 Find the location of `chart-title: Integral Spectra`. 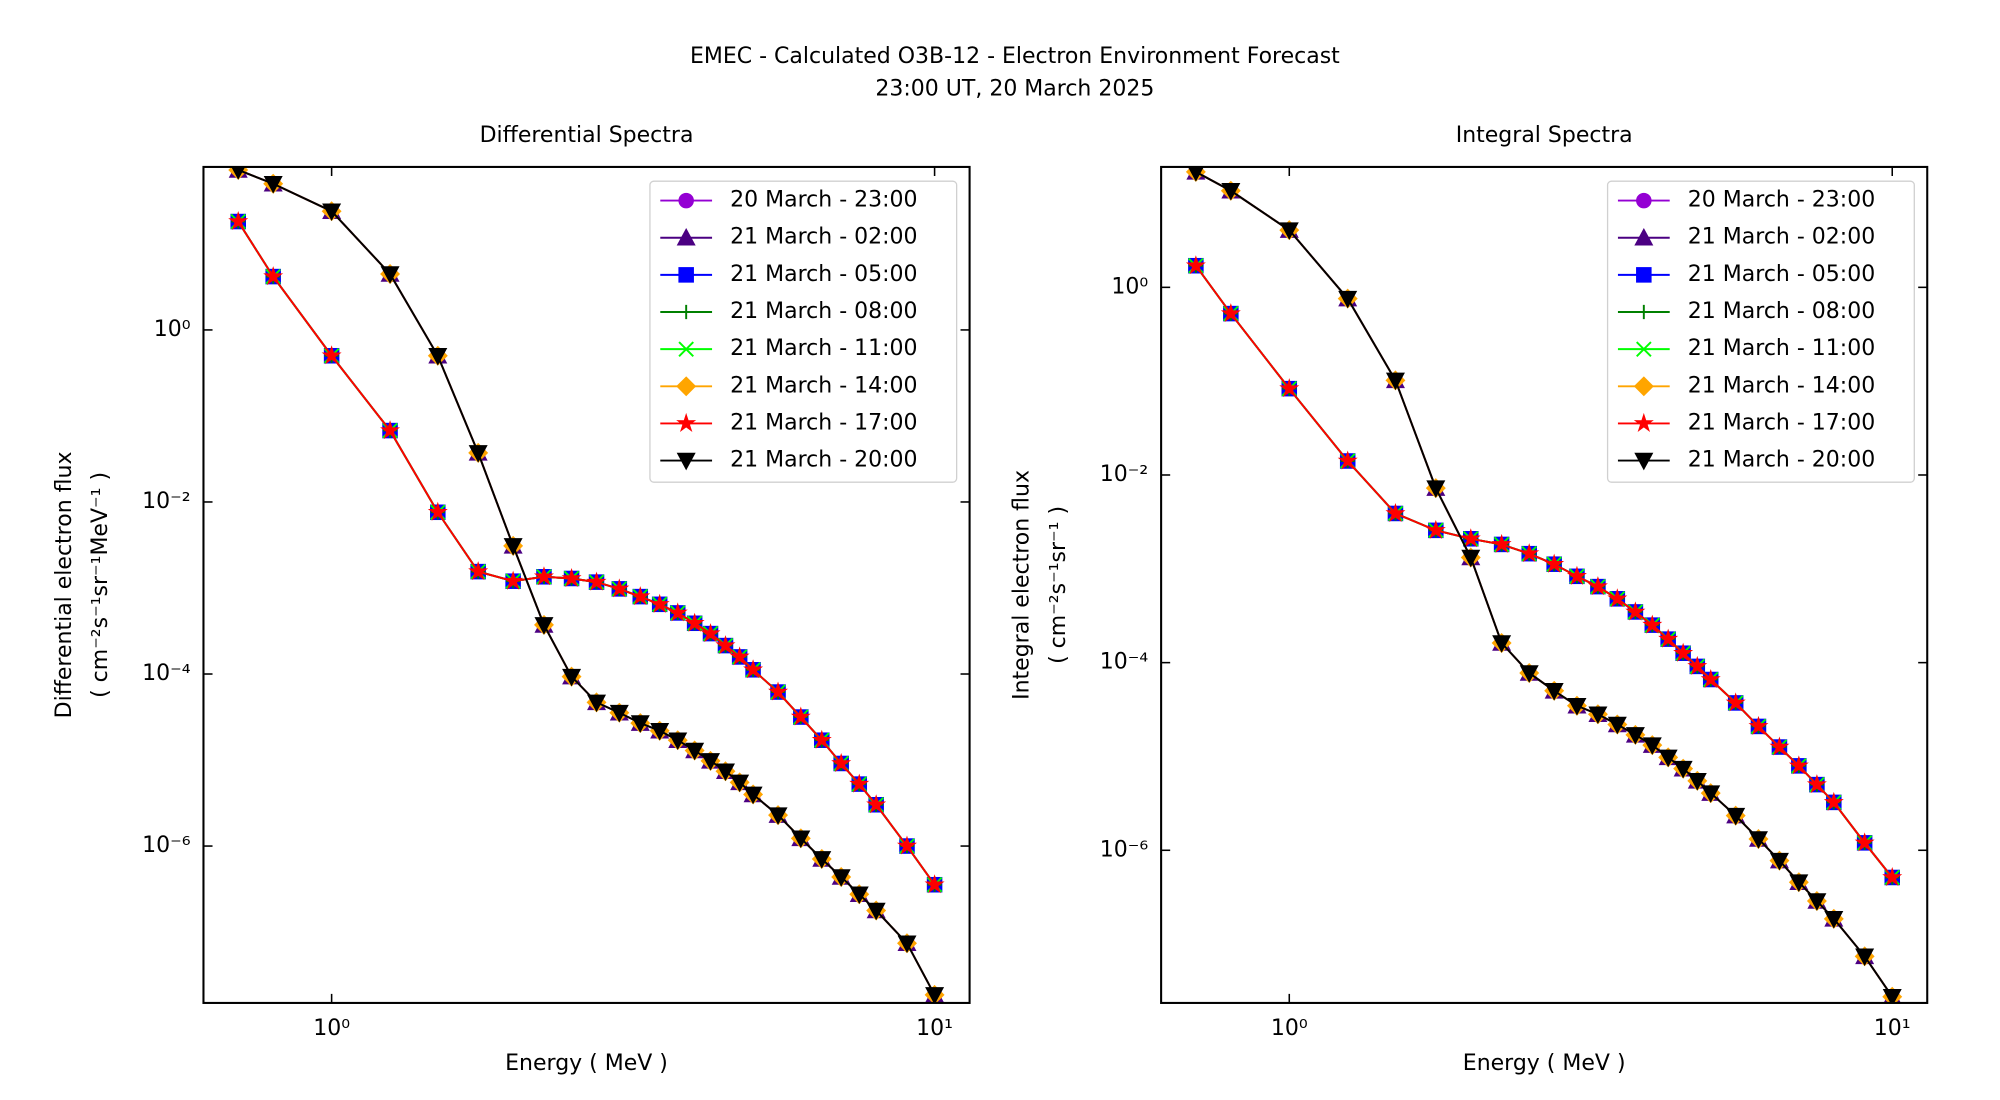

chart-title: Integral Spectra is located at coordinates (1544, 135).